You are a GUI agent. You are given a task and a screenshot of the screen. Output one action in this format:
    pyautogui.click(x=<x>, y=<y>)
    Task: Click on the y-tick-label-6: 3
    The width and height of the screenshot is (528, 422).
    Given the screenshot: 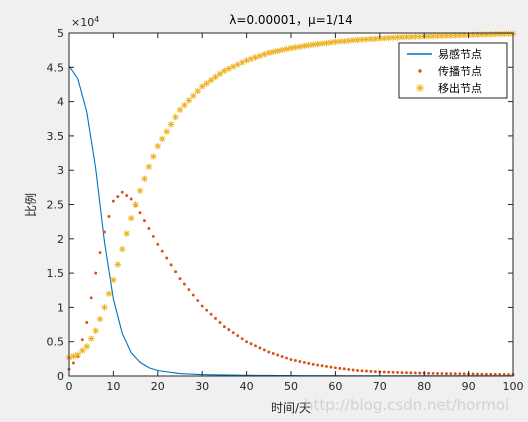 What is the action you would take?
    pyautogui.click(x=60, y=170)
    